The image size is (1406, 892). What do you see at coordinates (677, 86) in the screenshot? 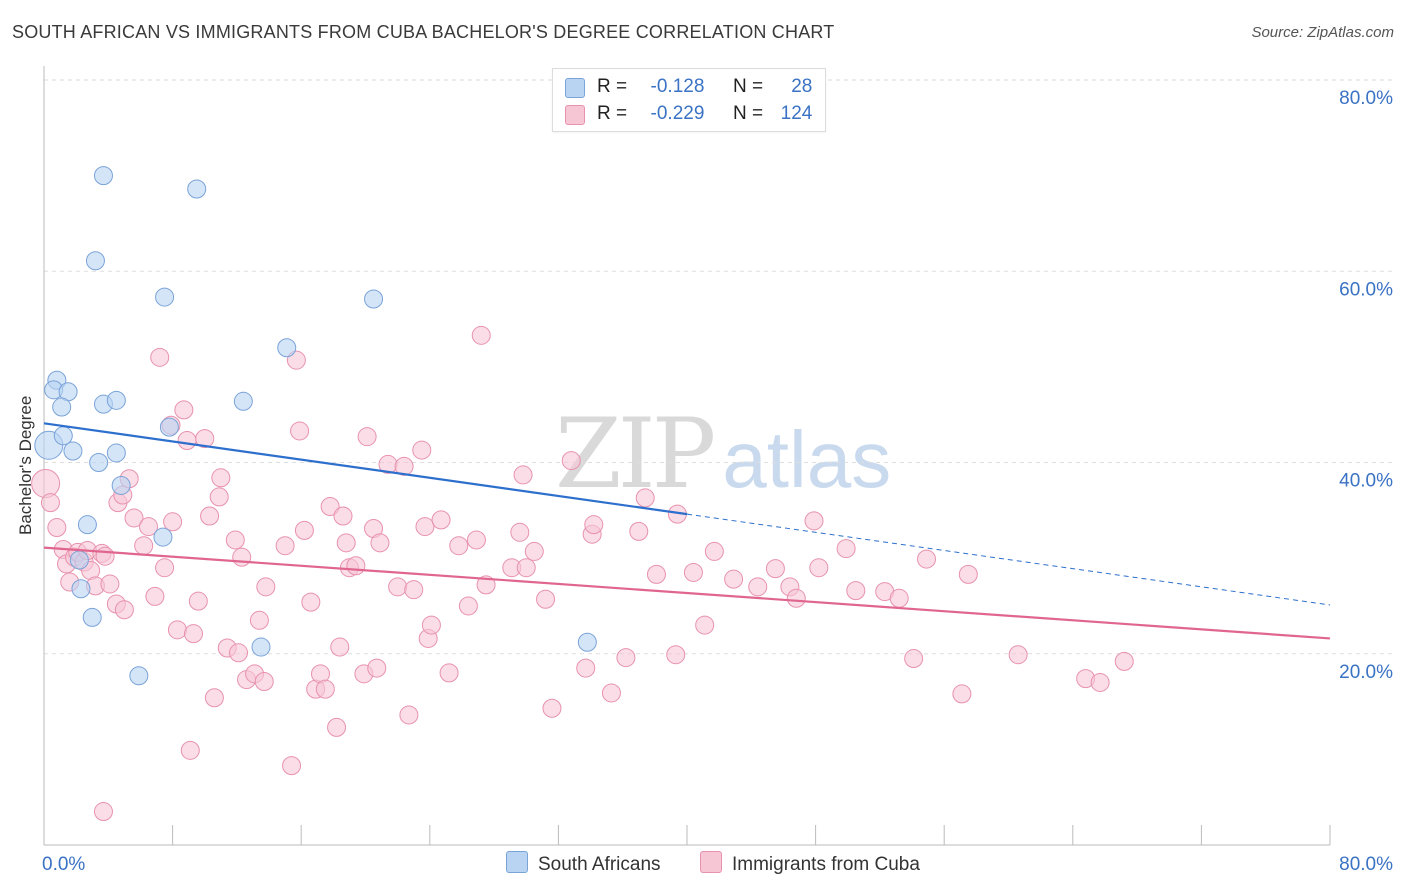
I see `legend-r-value: -0.128` at bounding box center [677, 86].